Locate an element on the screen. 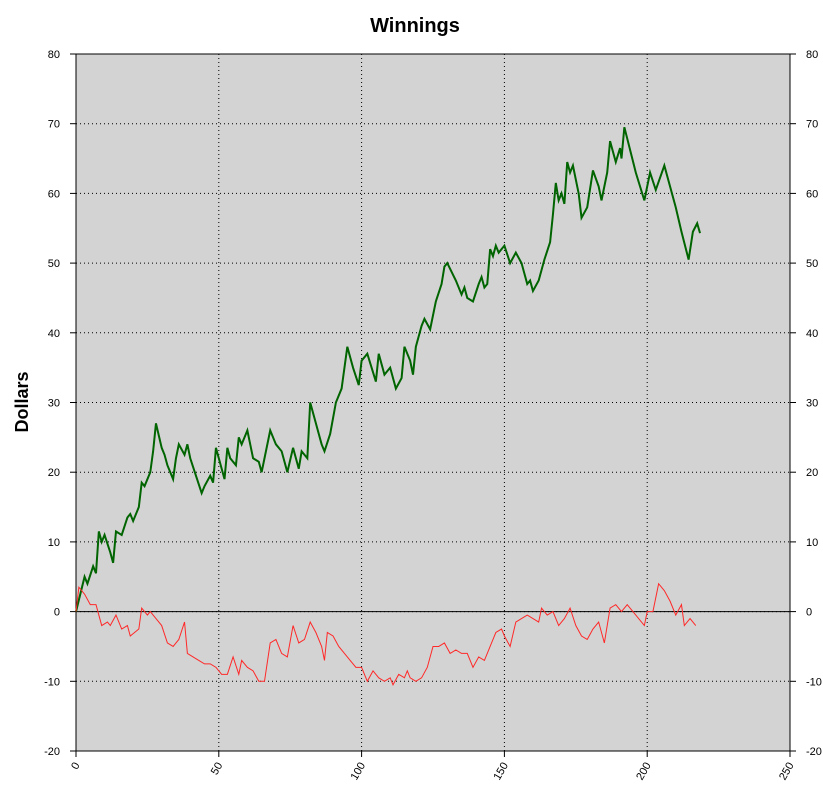 The image size is (823, 801). y-axis-label: Dollars is located at coordinates (22, 401).